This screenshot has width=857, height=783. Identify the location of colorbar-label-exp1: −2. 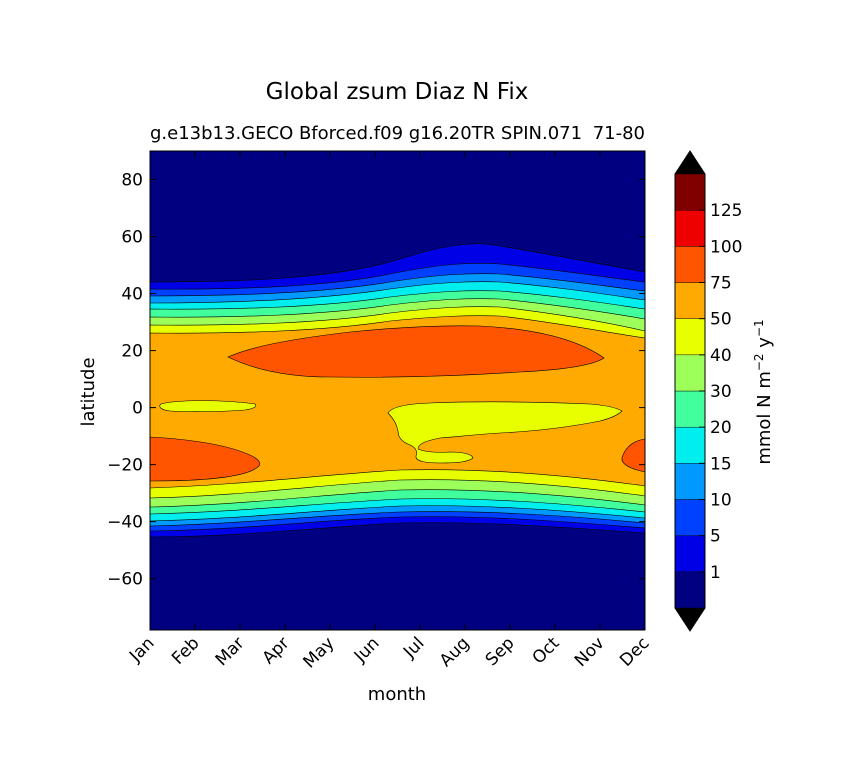
(759, 362).